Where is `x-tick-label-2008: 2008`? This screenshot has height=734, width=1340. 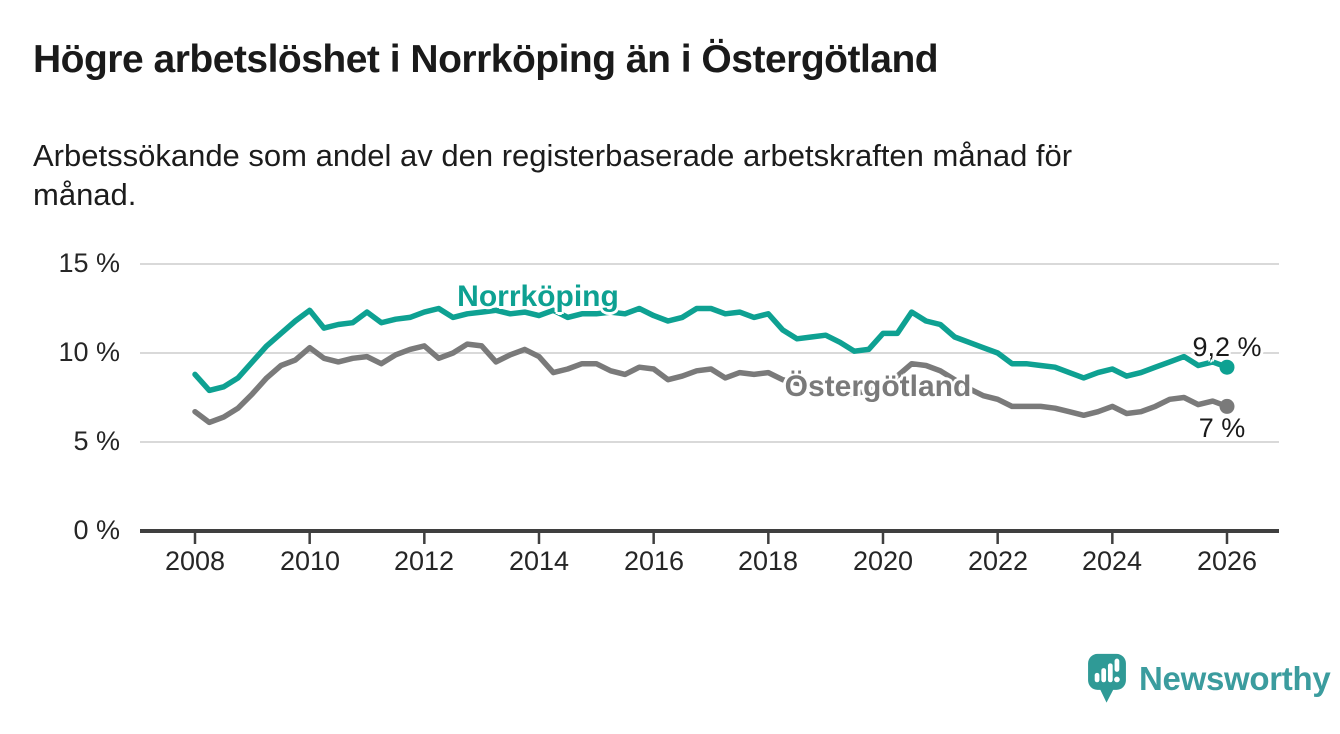
x-tick-label-2008: 2008 is located at coordinates (195, 561).